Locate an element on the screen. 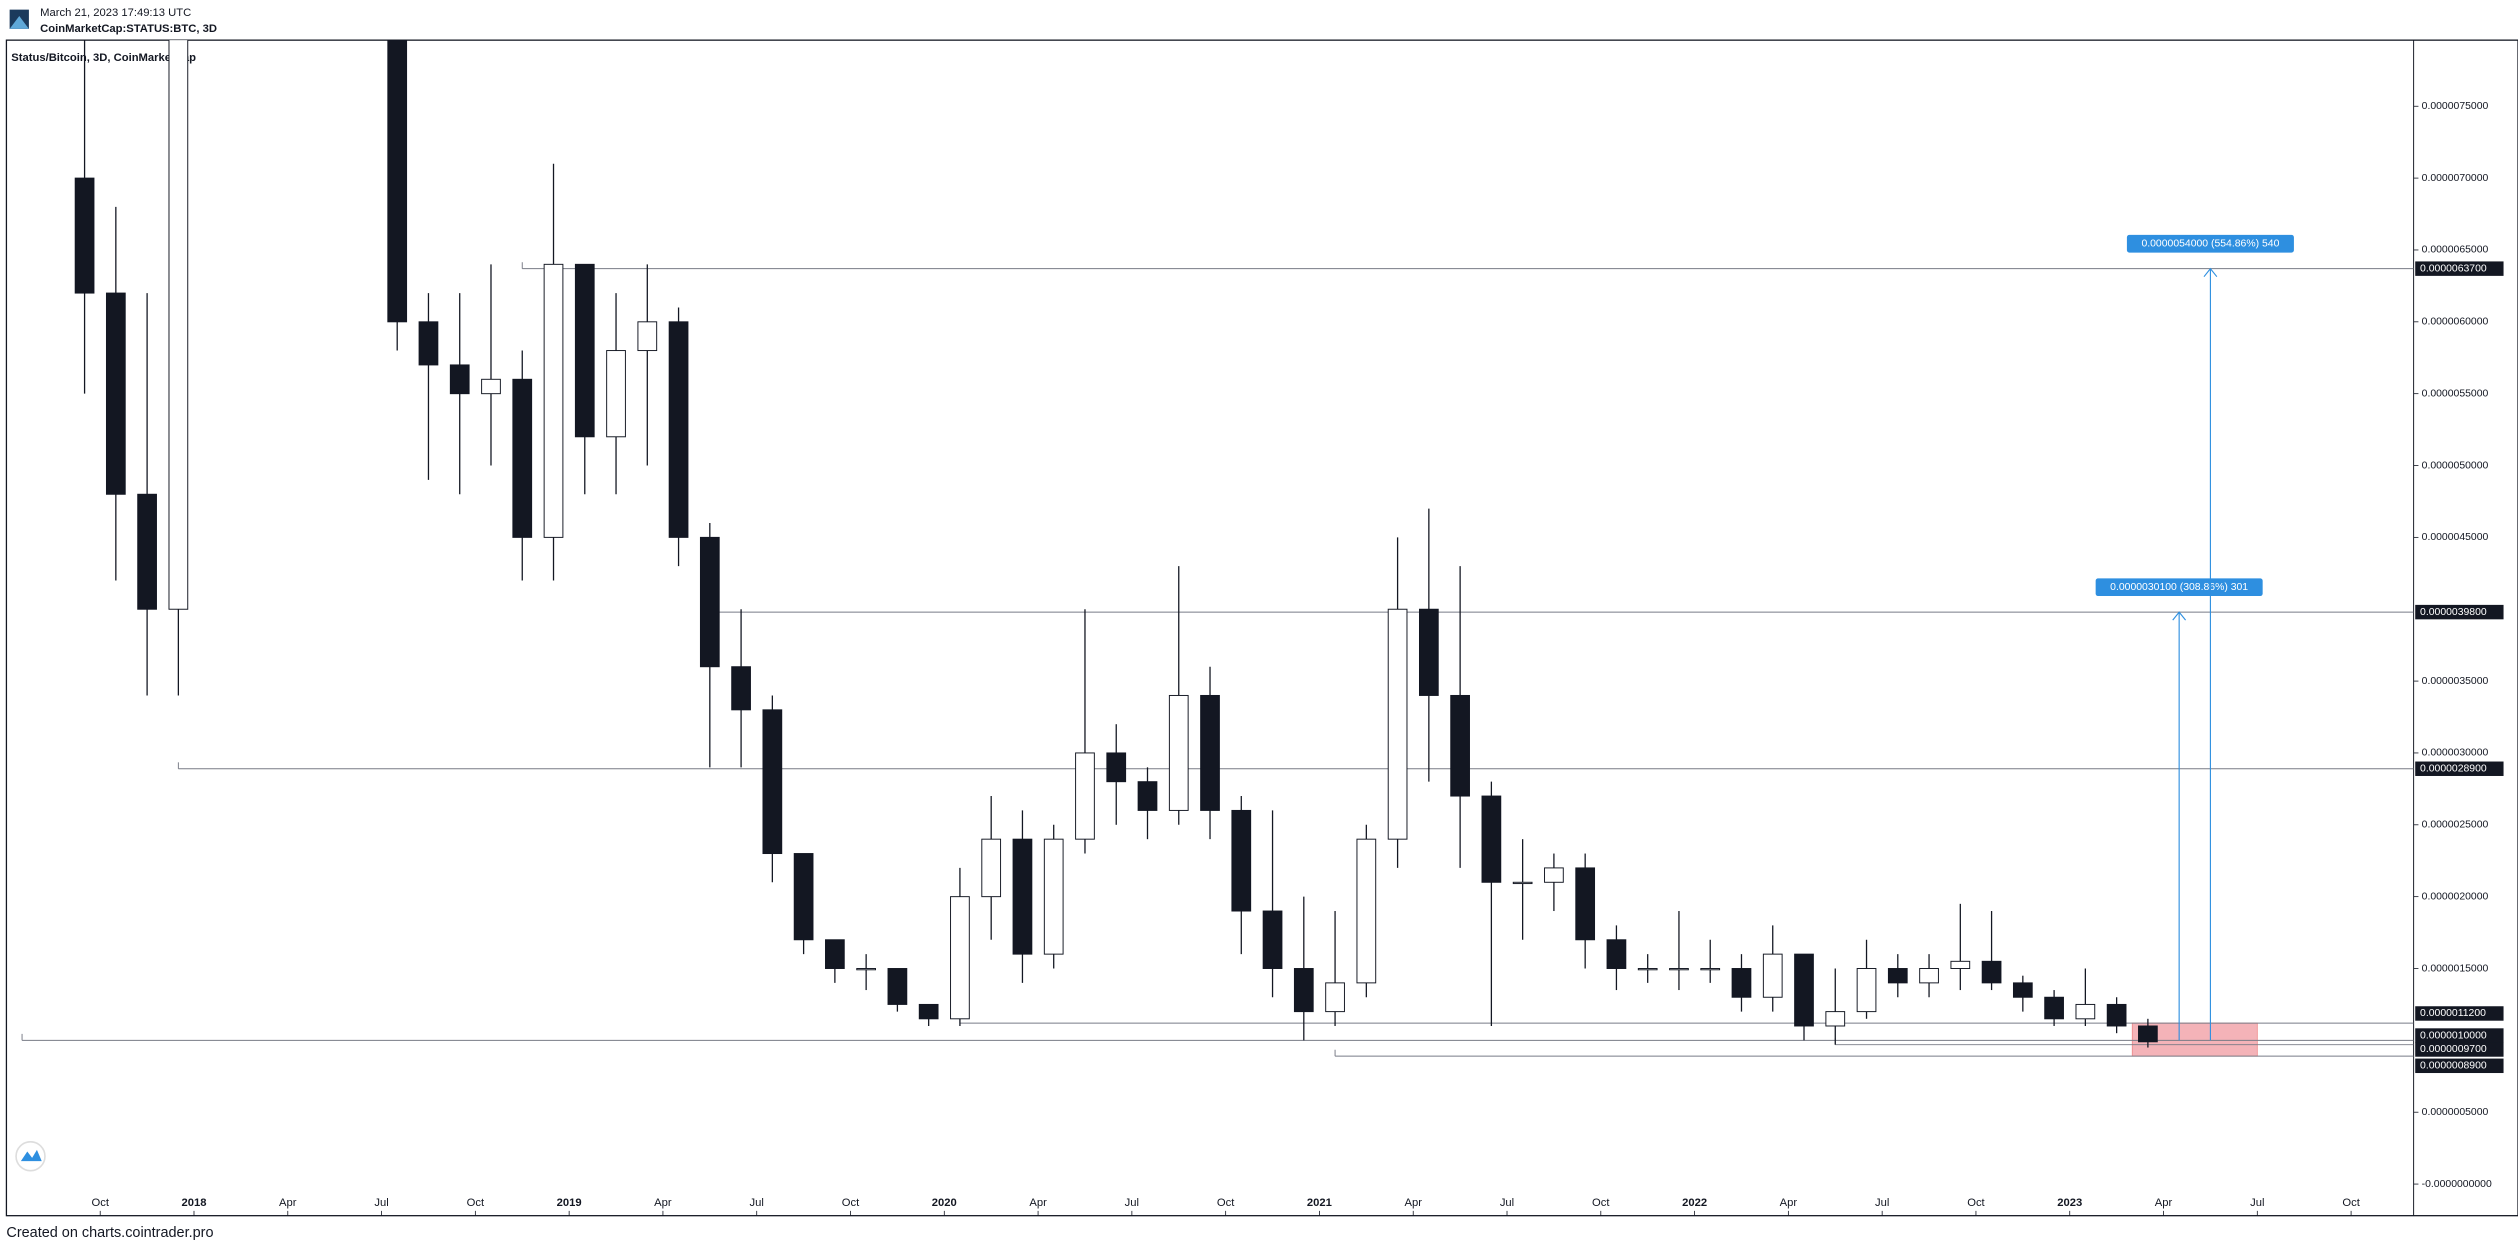 The height and width of the screenshot is (1252, 2518). chart-title: Status/Bitcoin, 3D, CoinMarketCap is located at coordinates (103, 58).